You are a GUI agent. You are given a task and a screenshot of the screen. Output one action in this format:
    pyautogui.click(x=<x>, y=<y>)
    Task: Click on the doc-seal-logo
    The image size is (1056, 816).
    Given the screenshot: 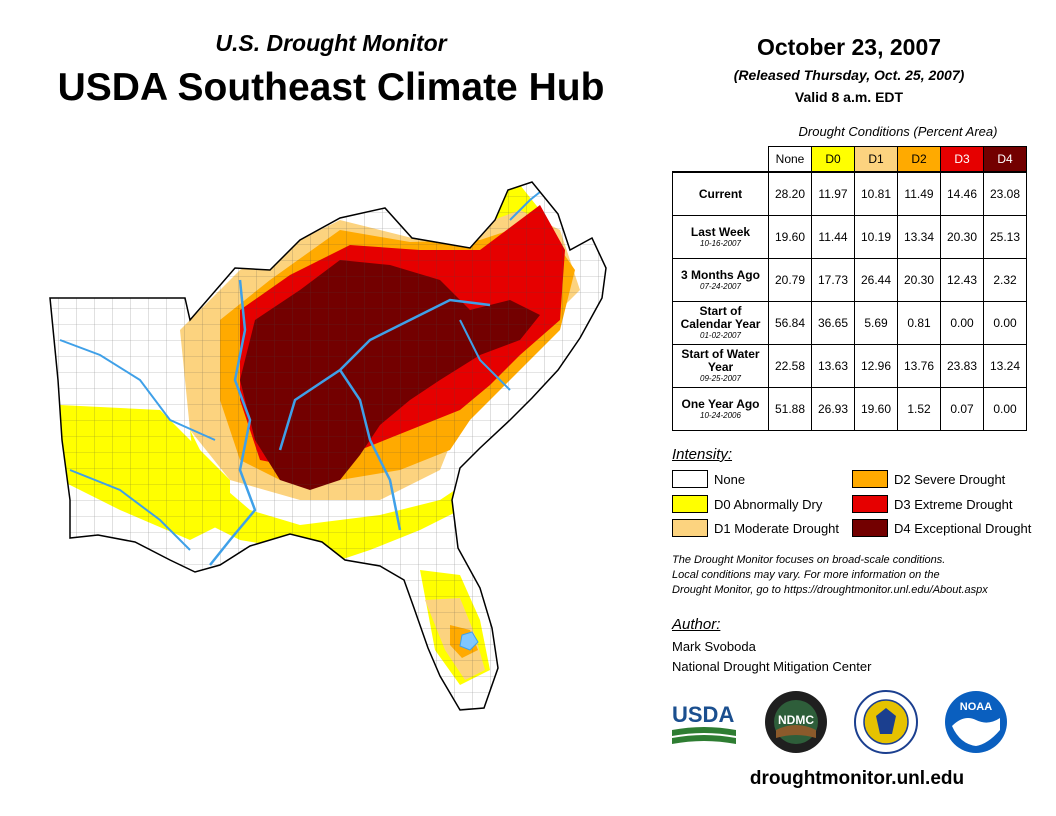 What is the action you would take?
    pyautogui.click(x=886, y=722)
    